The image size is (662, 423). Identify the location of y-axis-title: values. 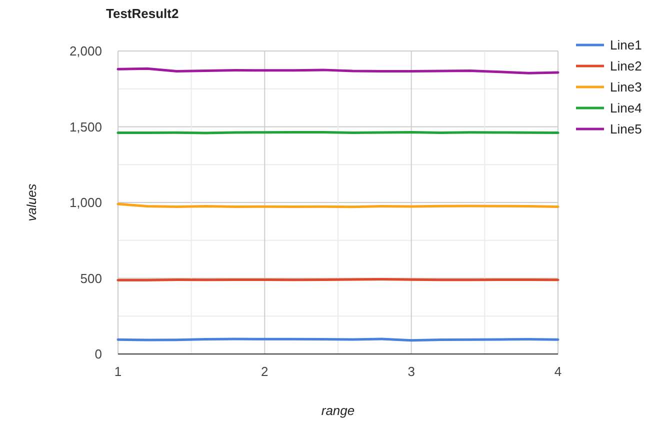
(31, 202).